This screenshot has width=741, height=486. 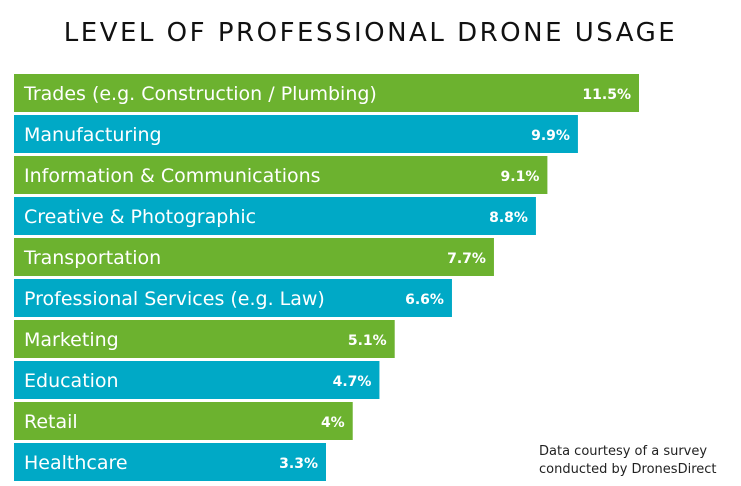 What do you see at coordinates (71, 340) in the screenshot?
I see `bar-label: Marketing` at bounding box center [71, 340].